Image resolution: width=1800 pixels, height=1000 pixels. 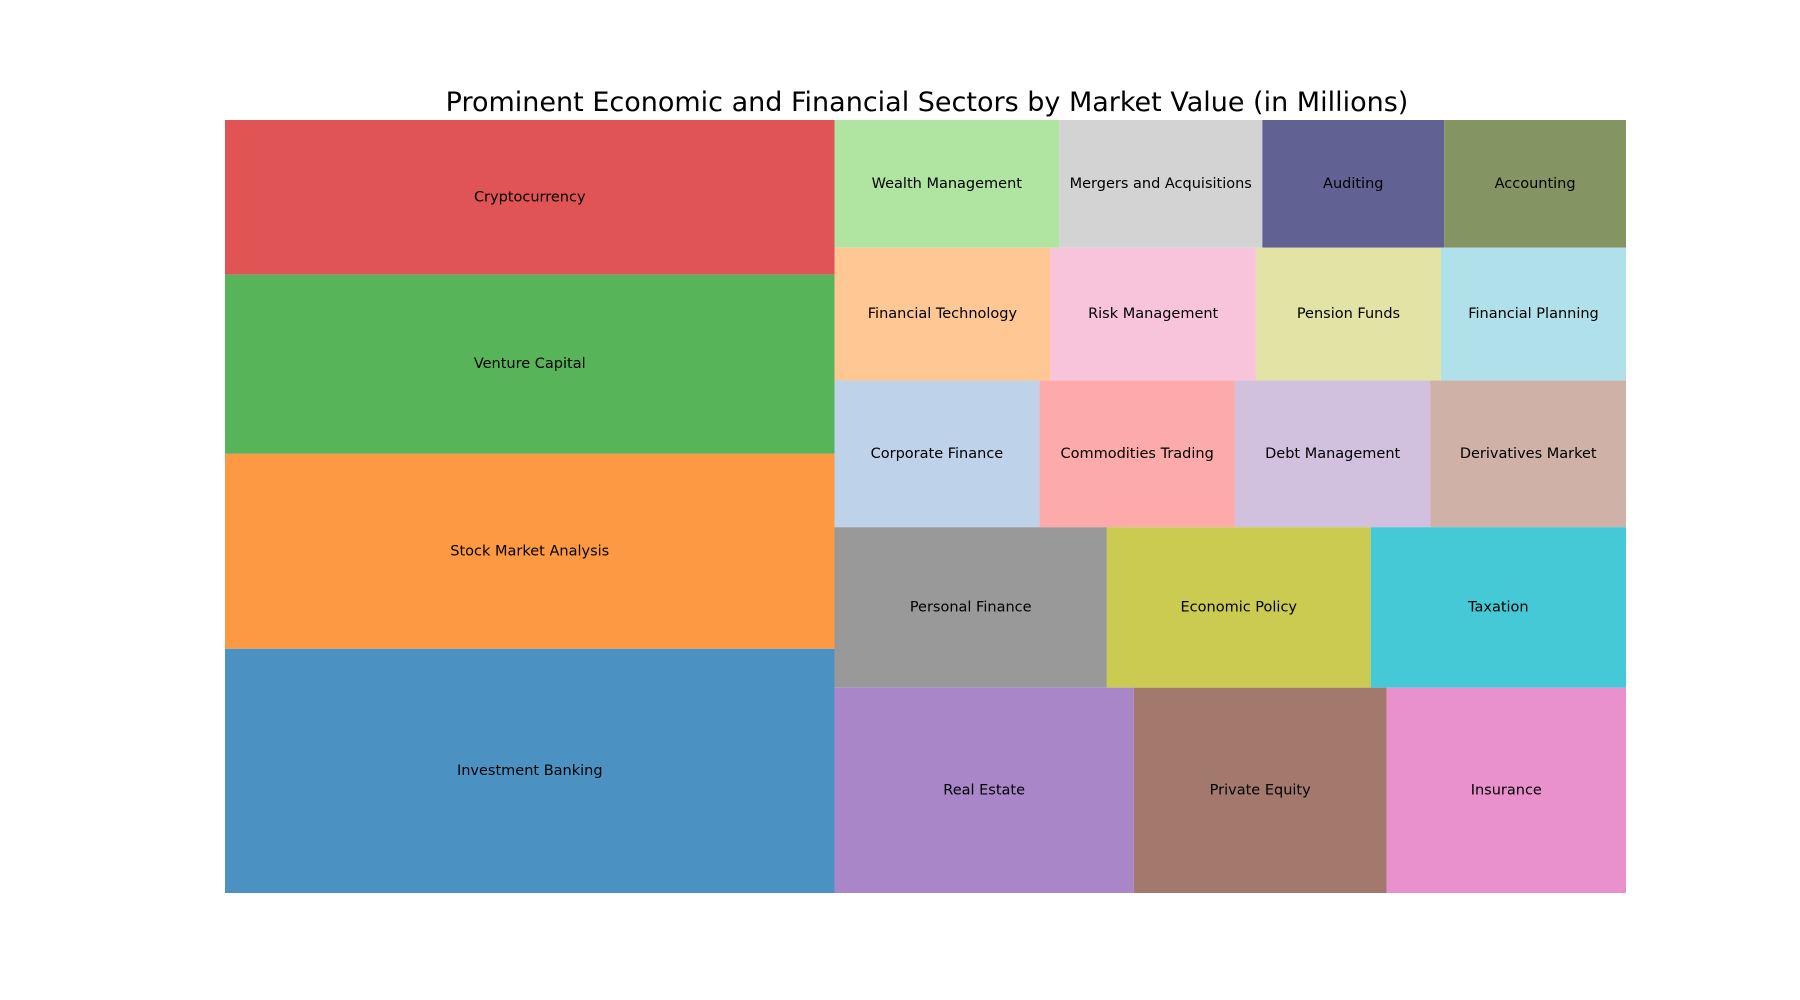 I want to click on treemap-cell-pension-funds, so click(x=1348, y=314).